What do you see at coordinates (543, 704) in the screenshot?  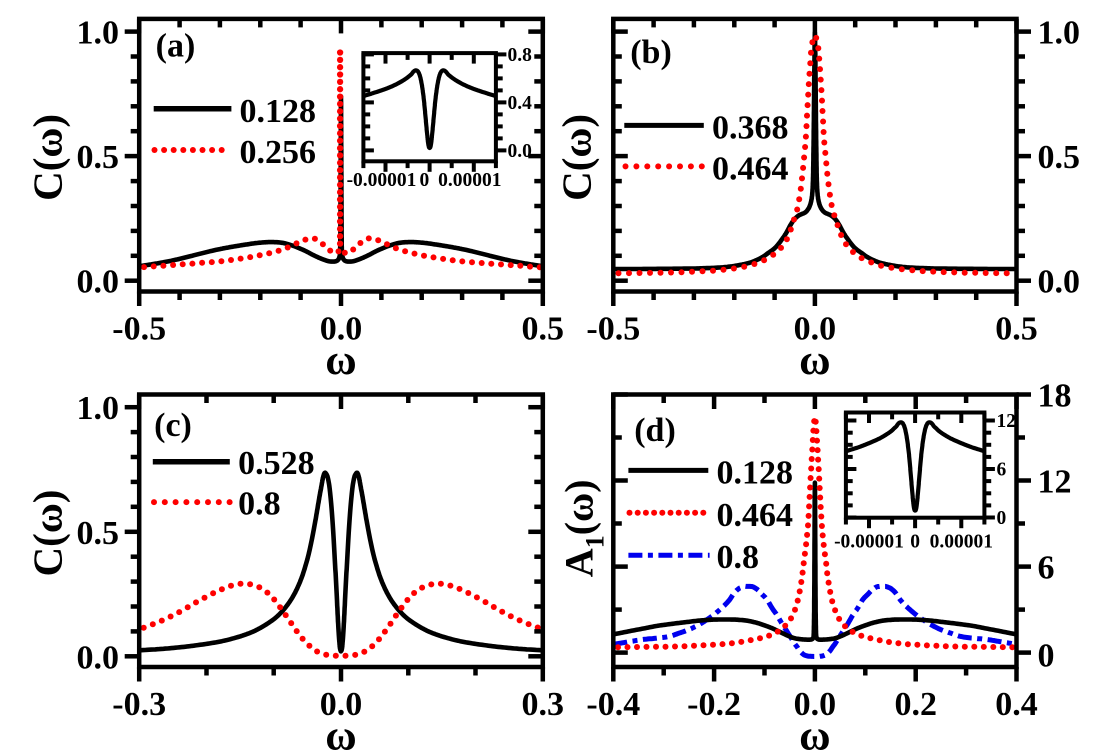 I see `svg-text: 0.3` at bounding box center [543, 704].